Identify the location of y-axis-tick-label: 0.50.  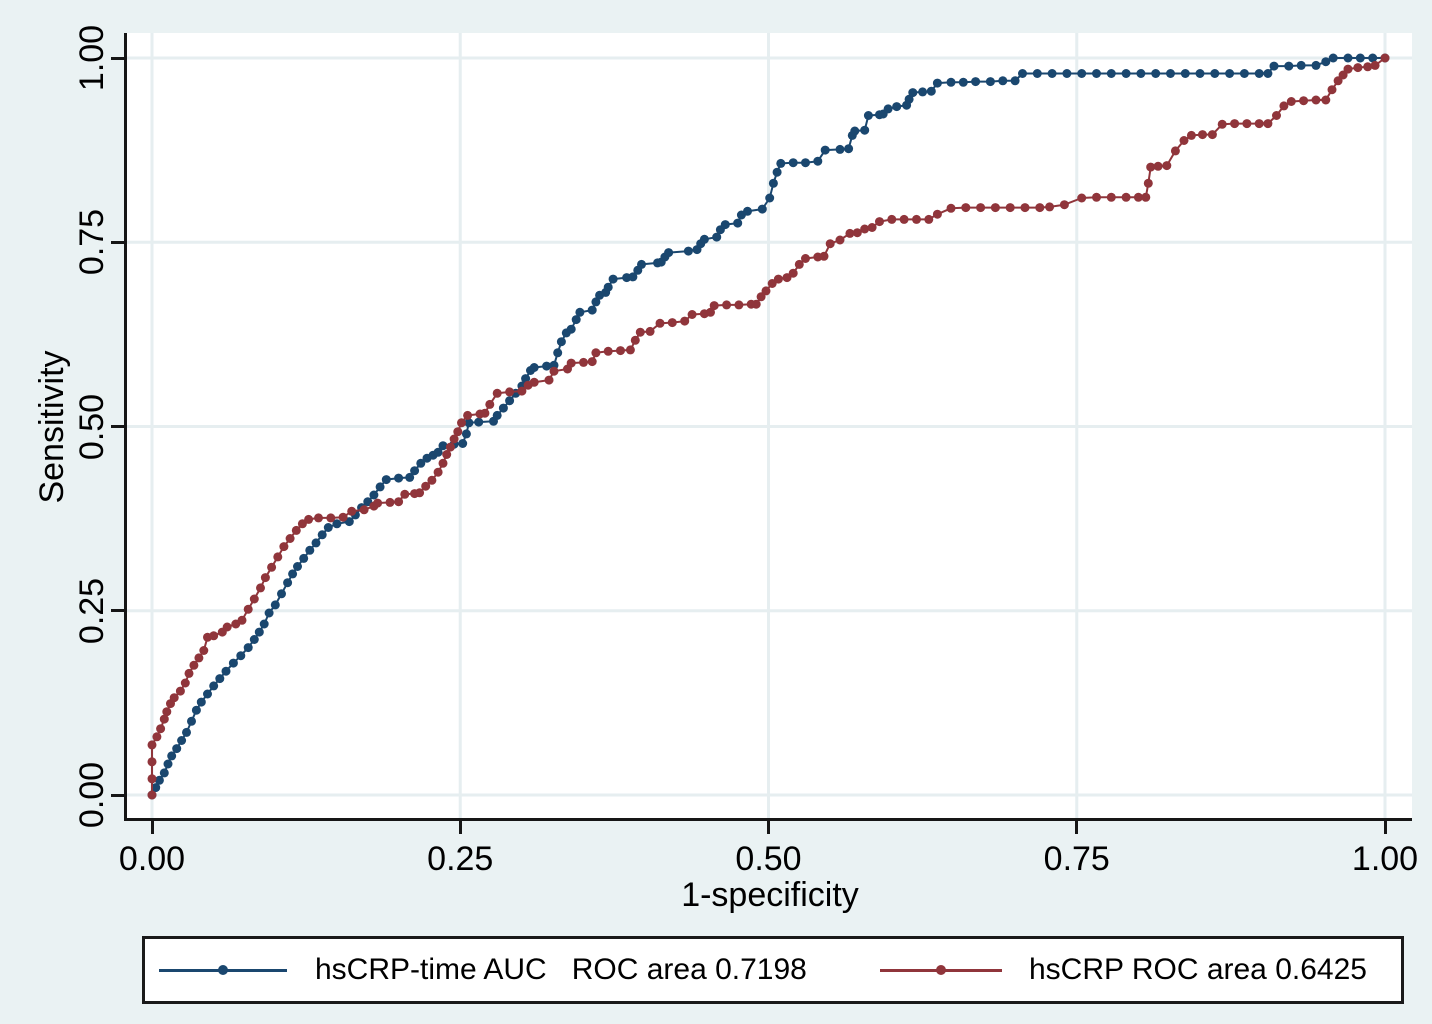
(92, 426).